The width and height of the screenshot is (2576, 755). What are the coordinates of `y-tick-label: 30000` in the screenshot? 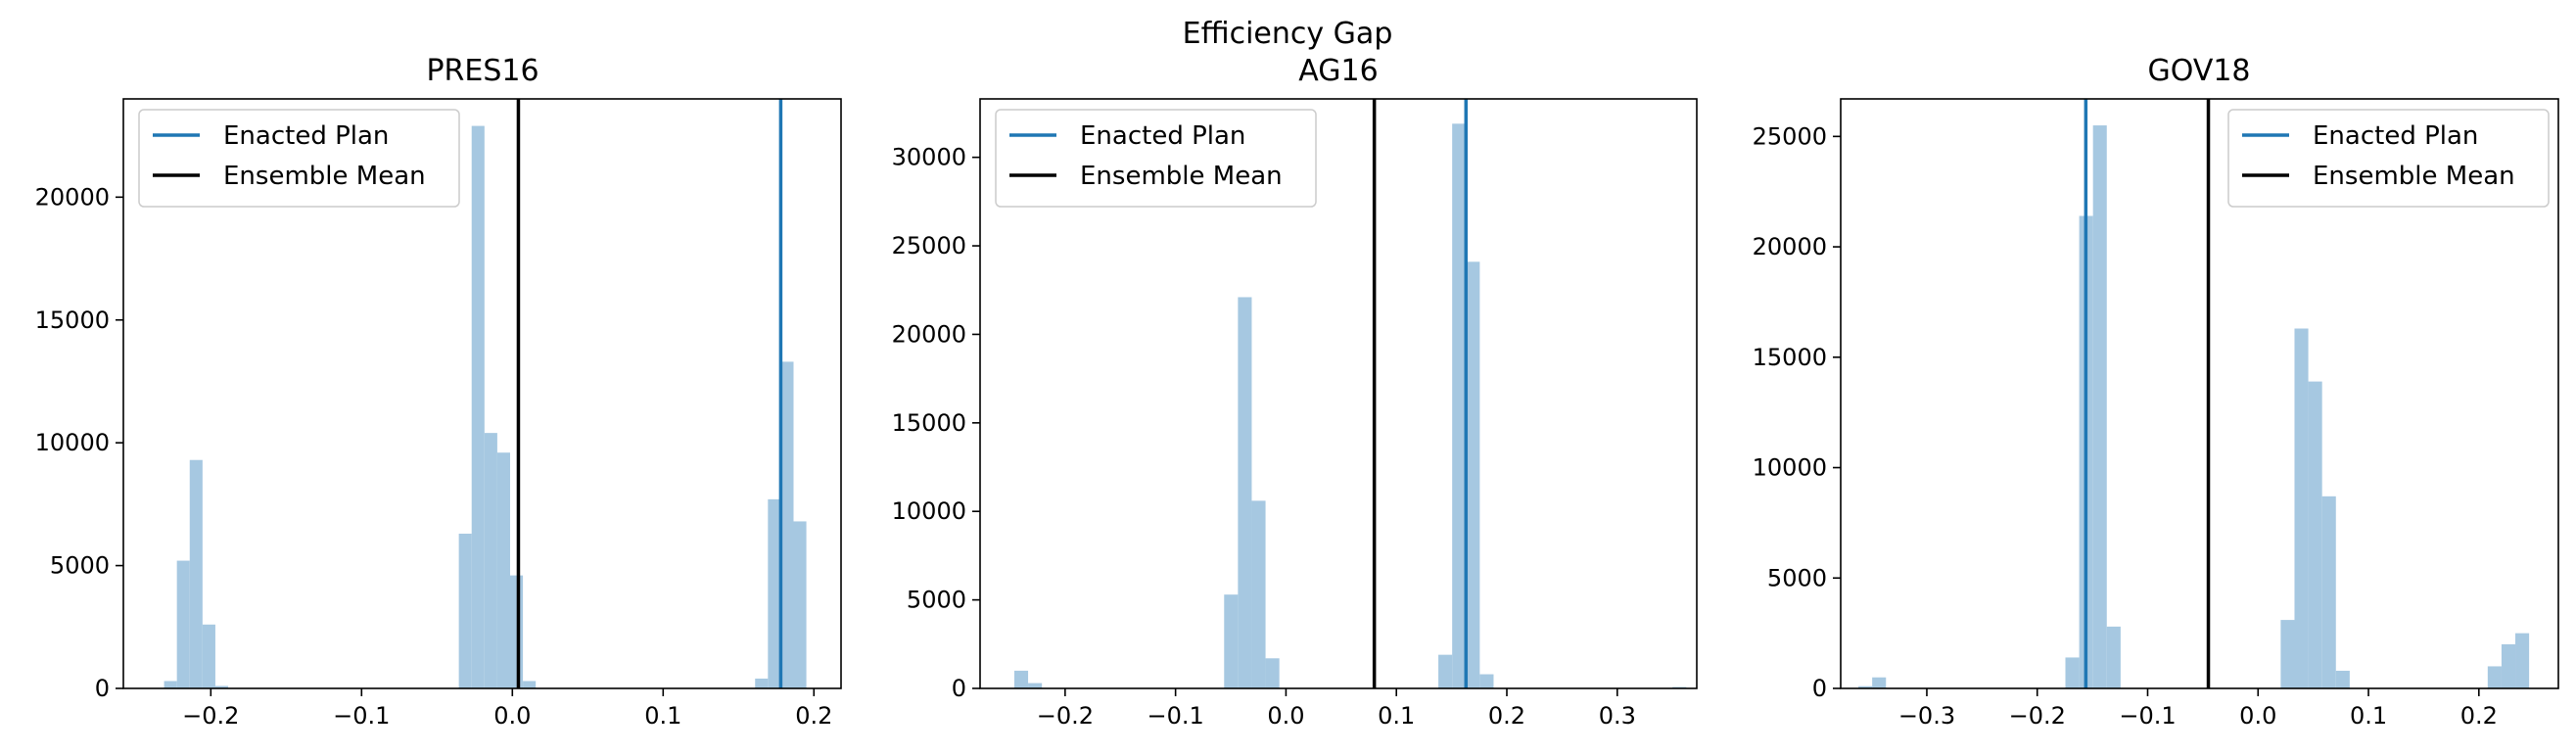 It's located at (929, 157).